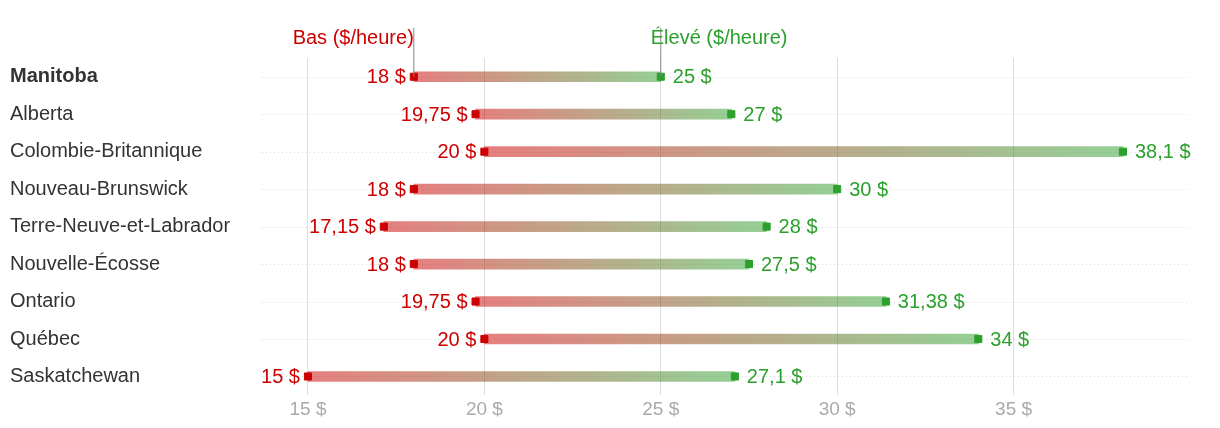  I want to click on x-tick-label: 35 $, so click(1014, 408).